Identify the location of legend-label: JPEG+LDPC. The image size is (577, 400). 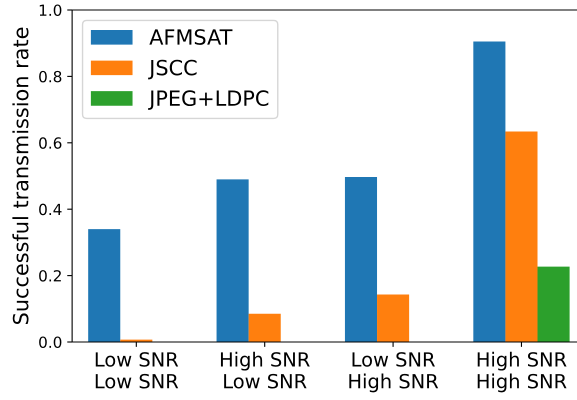
(208, 100).